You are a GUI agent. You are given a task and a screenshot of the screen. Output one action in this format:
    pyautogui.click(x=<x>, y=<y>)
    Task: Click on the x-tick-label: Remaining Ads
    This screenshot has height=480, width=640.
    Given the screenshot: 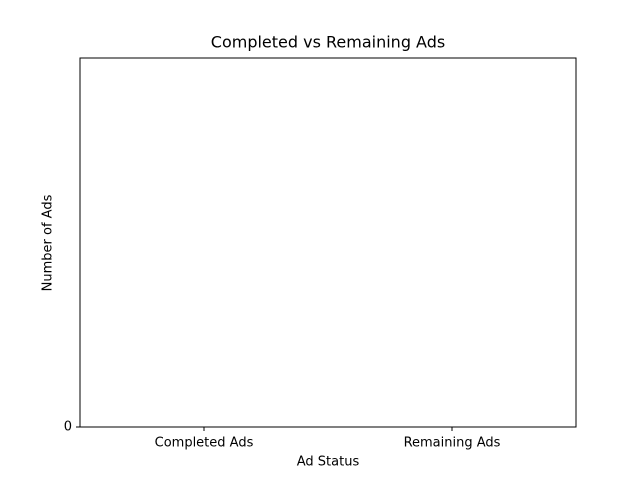 What is the action you would take?
    pyautogui.click(x=452, y=443)
    